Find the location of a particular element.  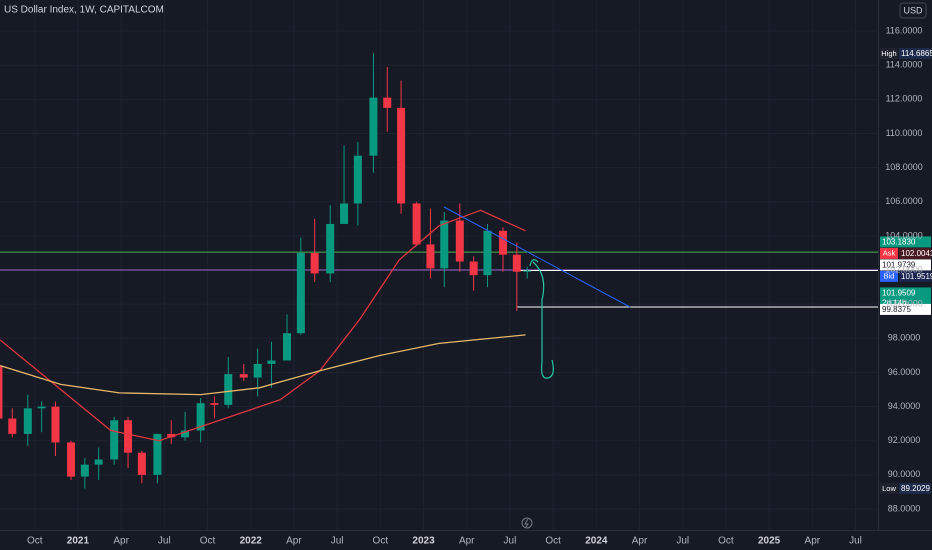

price-tag-label: Low is located at coordinates (889, 488).